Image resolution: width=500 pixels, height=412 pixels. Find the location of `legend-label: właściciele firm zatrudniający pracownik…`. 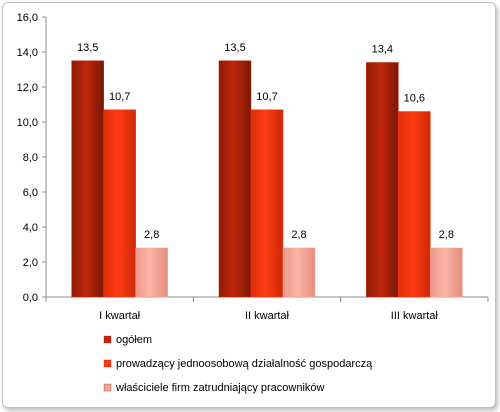

legend-label: właściciele firm zatrudniający pracownik… is located at coordinates (220, 388).